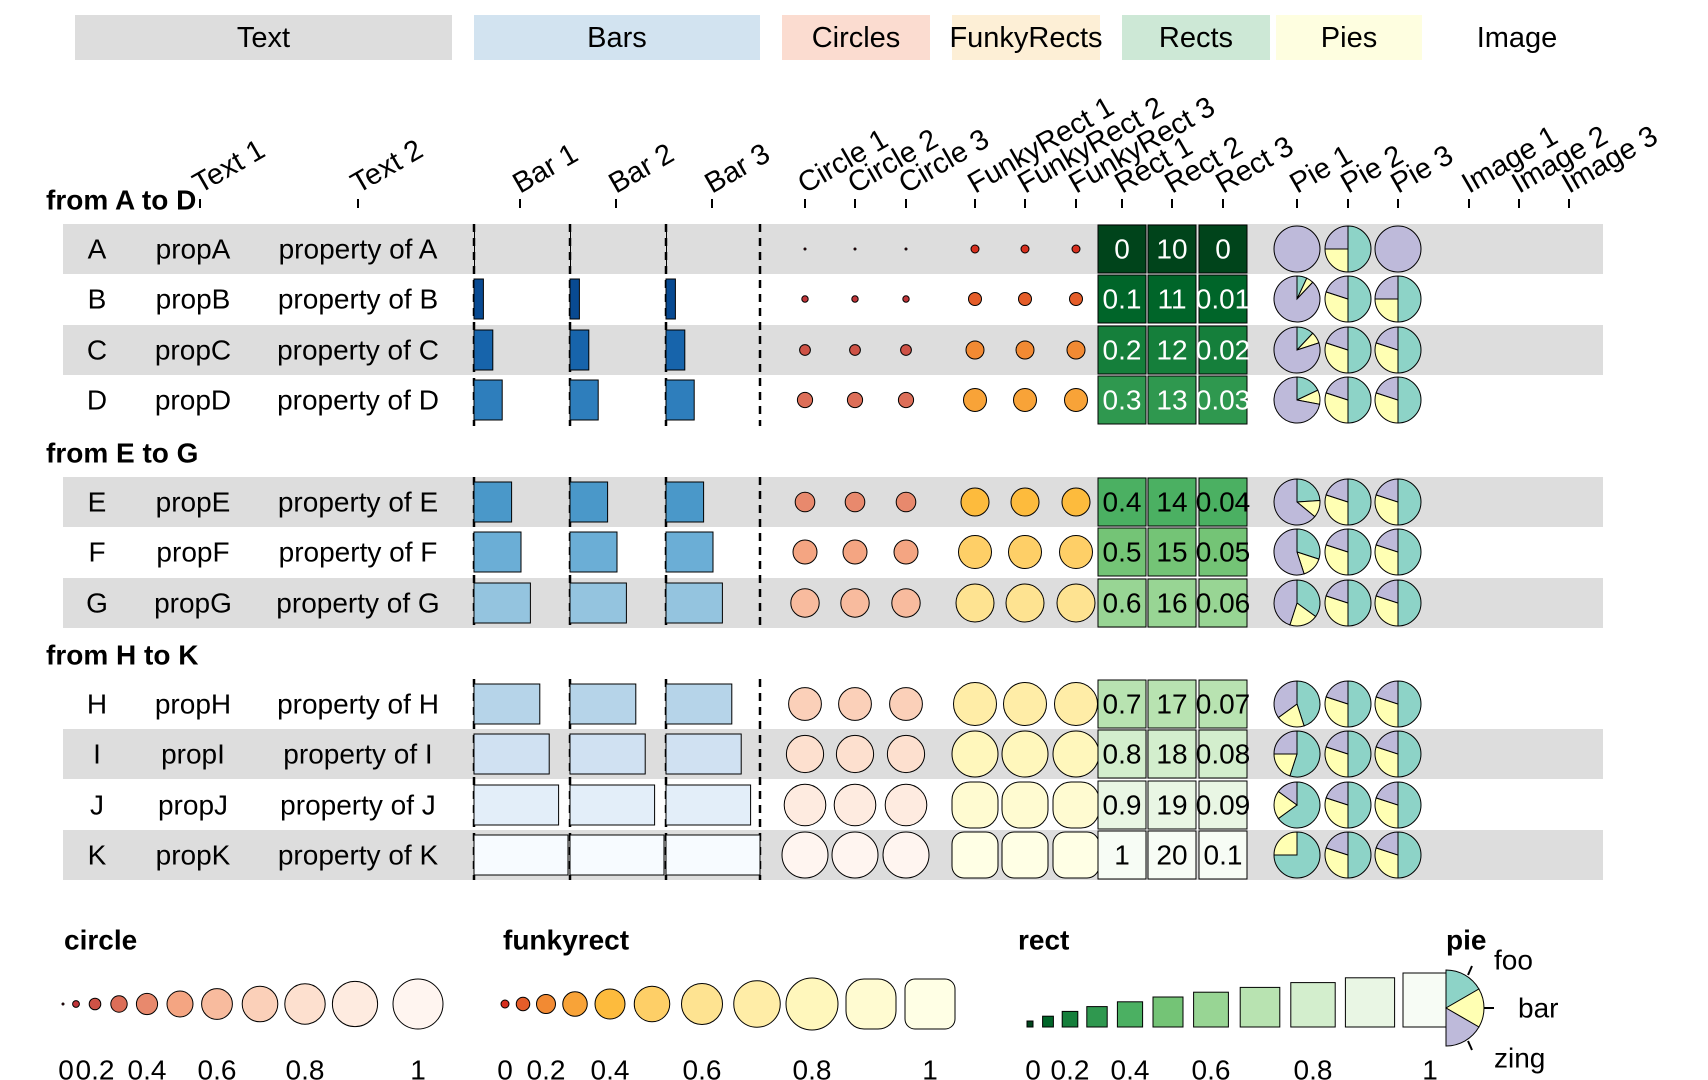 This screenshot has width=1708, height=1080. I want to click on row-id: J, so click(97, 805).